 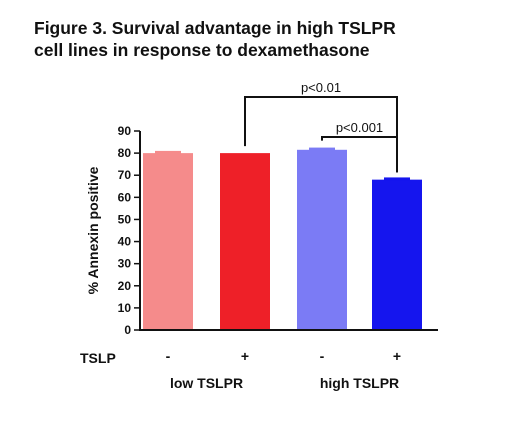 I want to click on y-tick-label-80: 80, so click(x=125, y=153).